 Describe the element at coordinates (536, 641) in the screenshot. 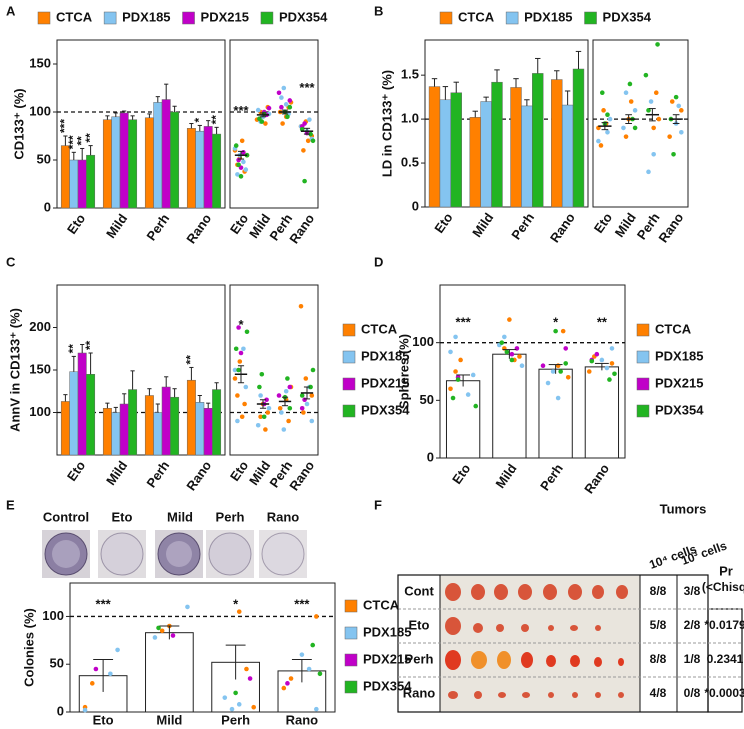

I see `tumors` at that location.